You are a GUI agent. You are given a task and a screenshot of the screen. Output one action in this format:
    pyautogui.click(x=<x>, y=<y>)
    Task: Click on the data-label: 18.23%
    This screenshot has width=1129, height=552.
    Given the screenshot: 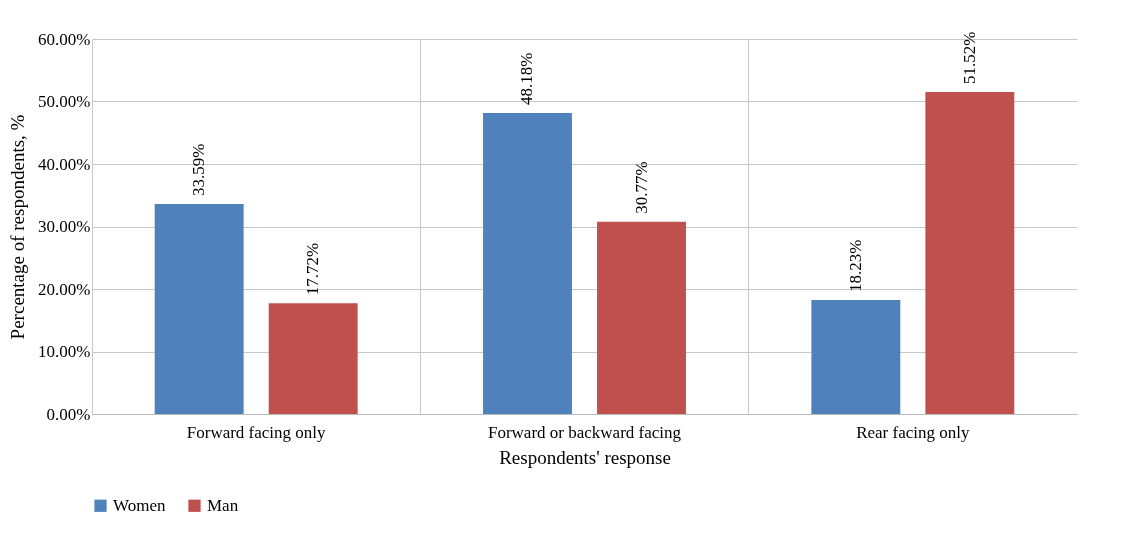 What is the action you would take?
    pyautogui.click(x=855, y=266)
    